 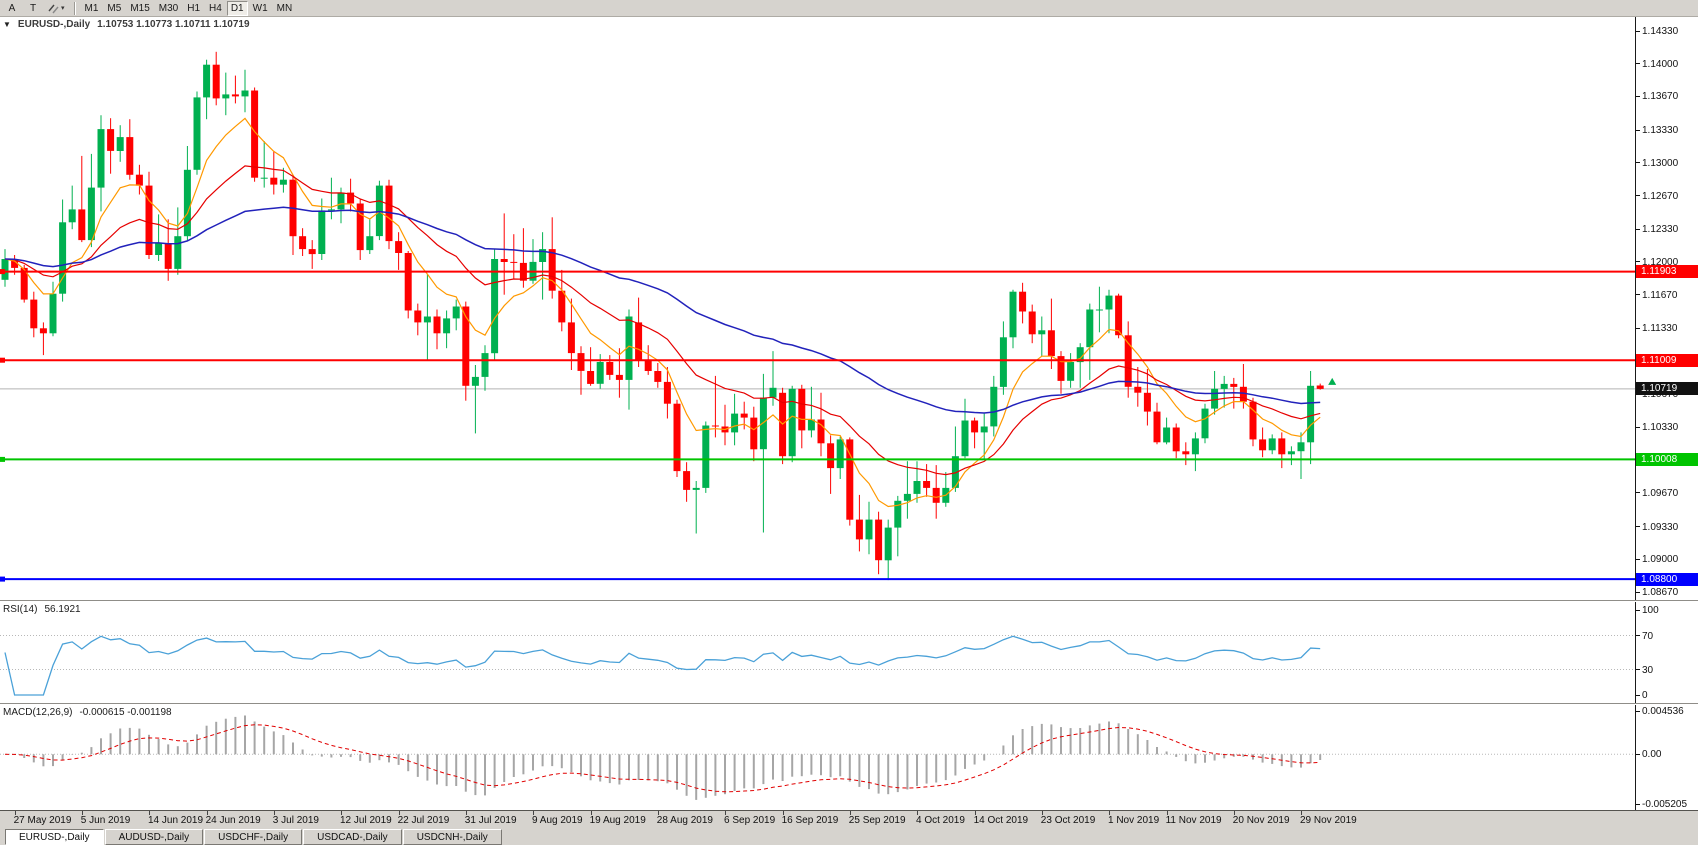 What do you see at coordinates (1652, 755) in the screenshot?
I see `macd-axis-label: 0.00` at bounding box center [1652, 755].